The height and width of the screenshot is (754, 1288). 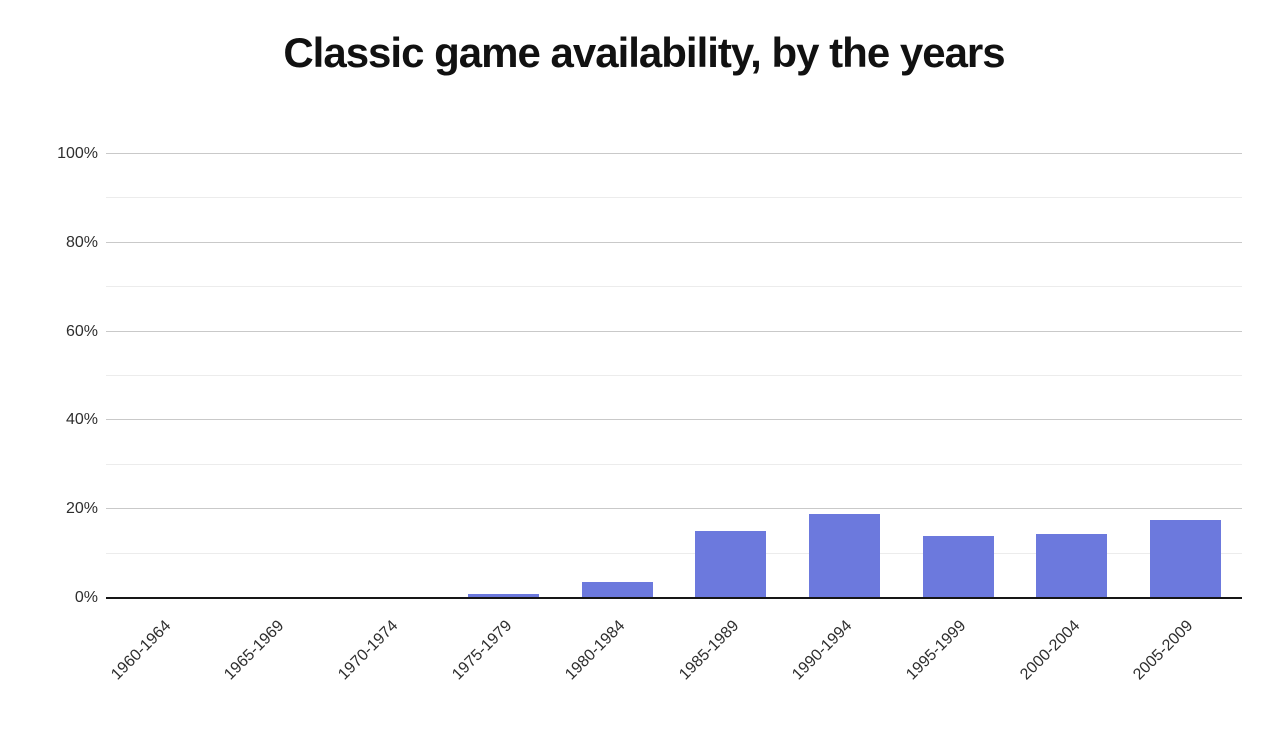 What do you see at coordinates (709, 650) in the screenshot?
I see `x-axis-tick-label: 1985-1989` at bounding box center [709, 650].